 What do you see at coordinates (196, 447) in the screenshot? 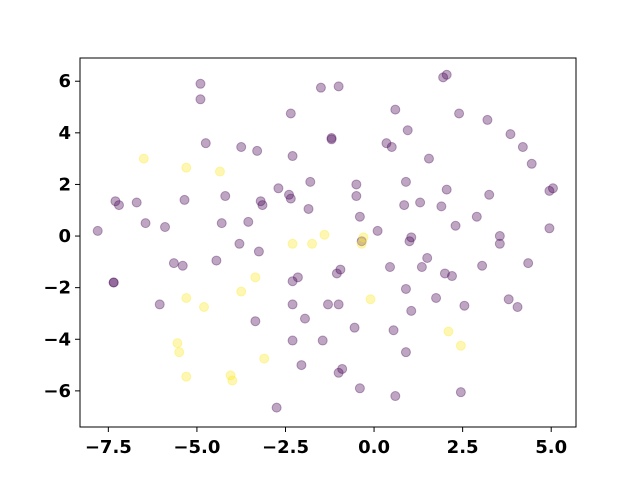
I see `x-tick-label: −5.0` at bounding box center [196, 447].